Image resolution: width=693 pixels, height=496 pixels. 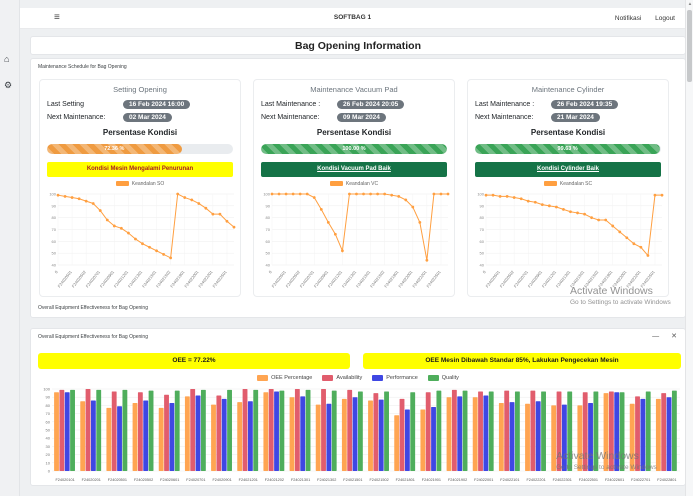 What do you see at coordinates (148, 184) in the screenshot?
I see `legend-label: Keandalan SO` at bounding box center [148, 184].